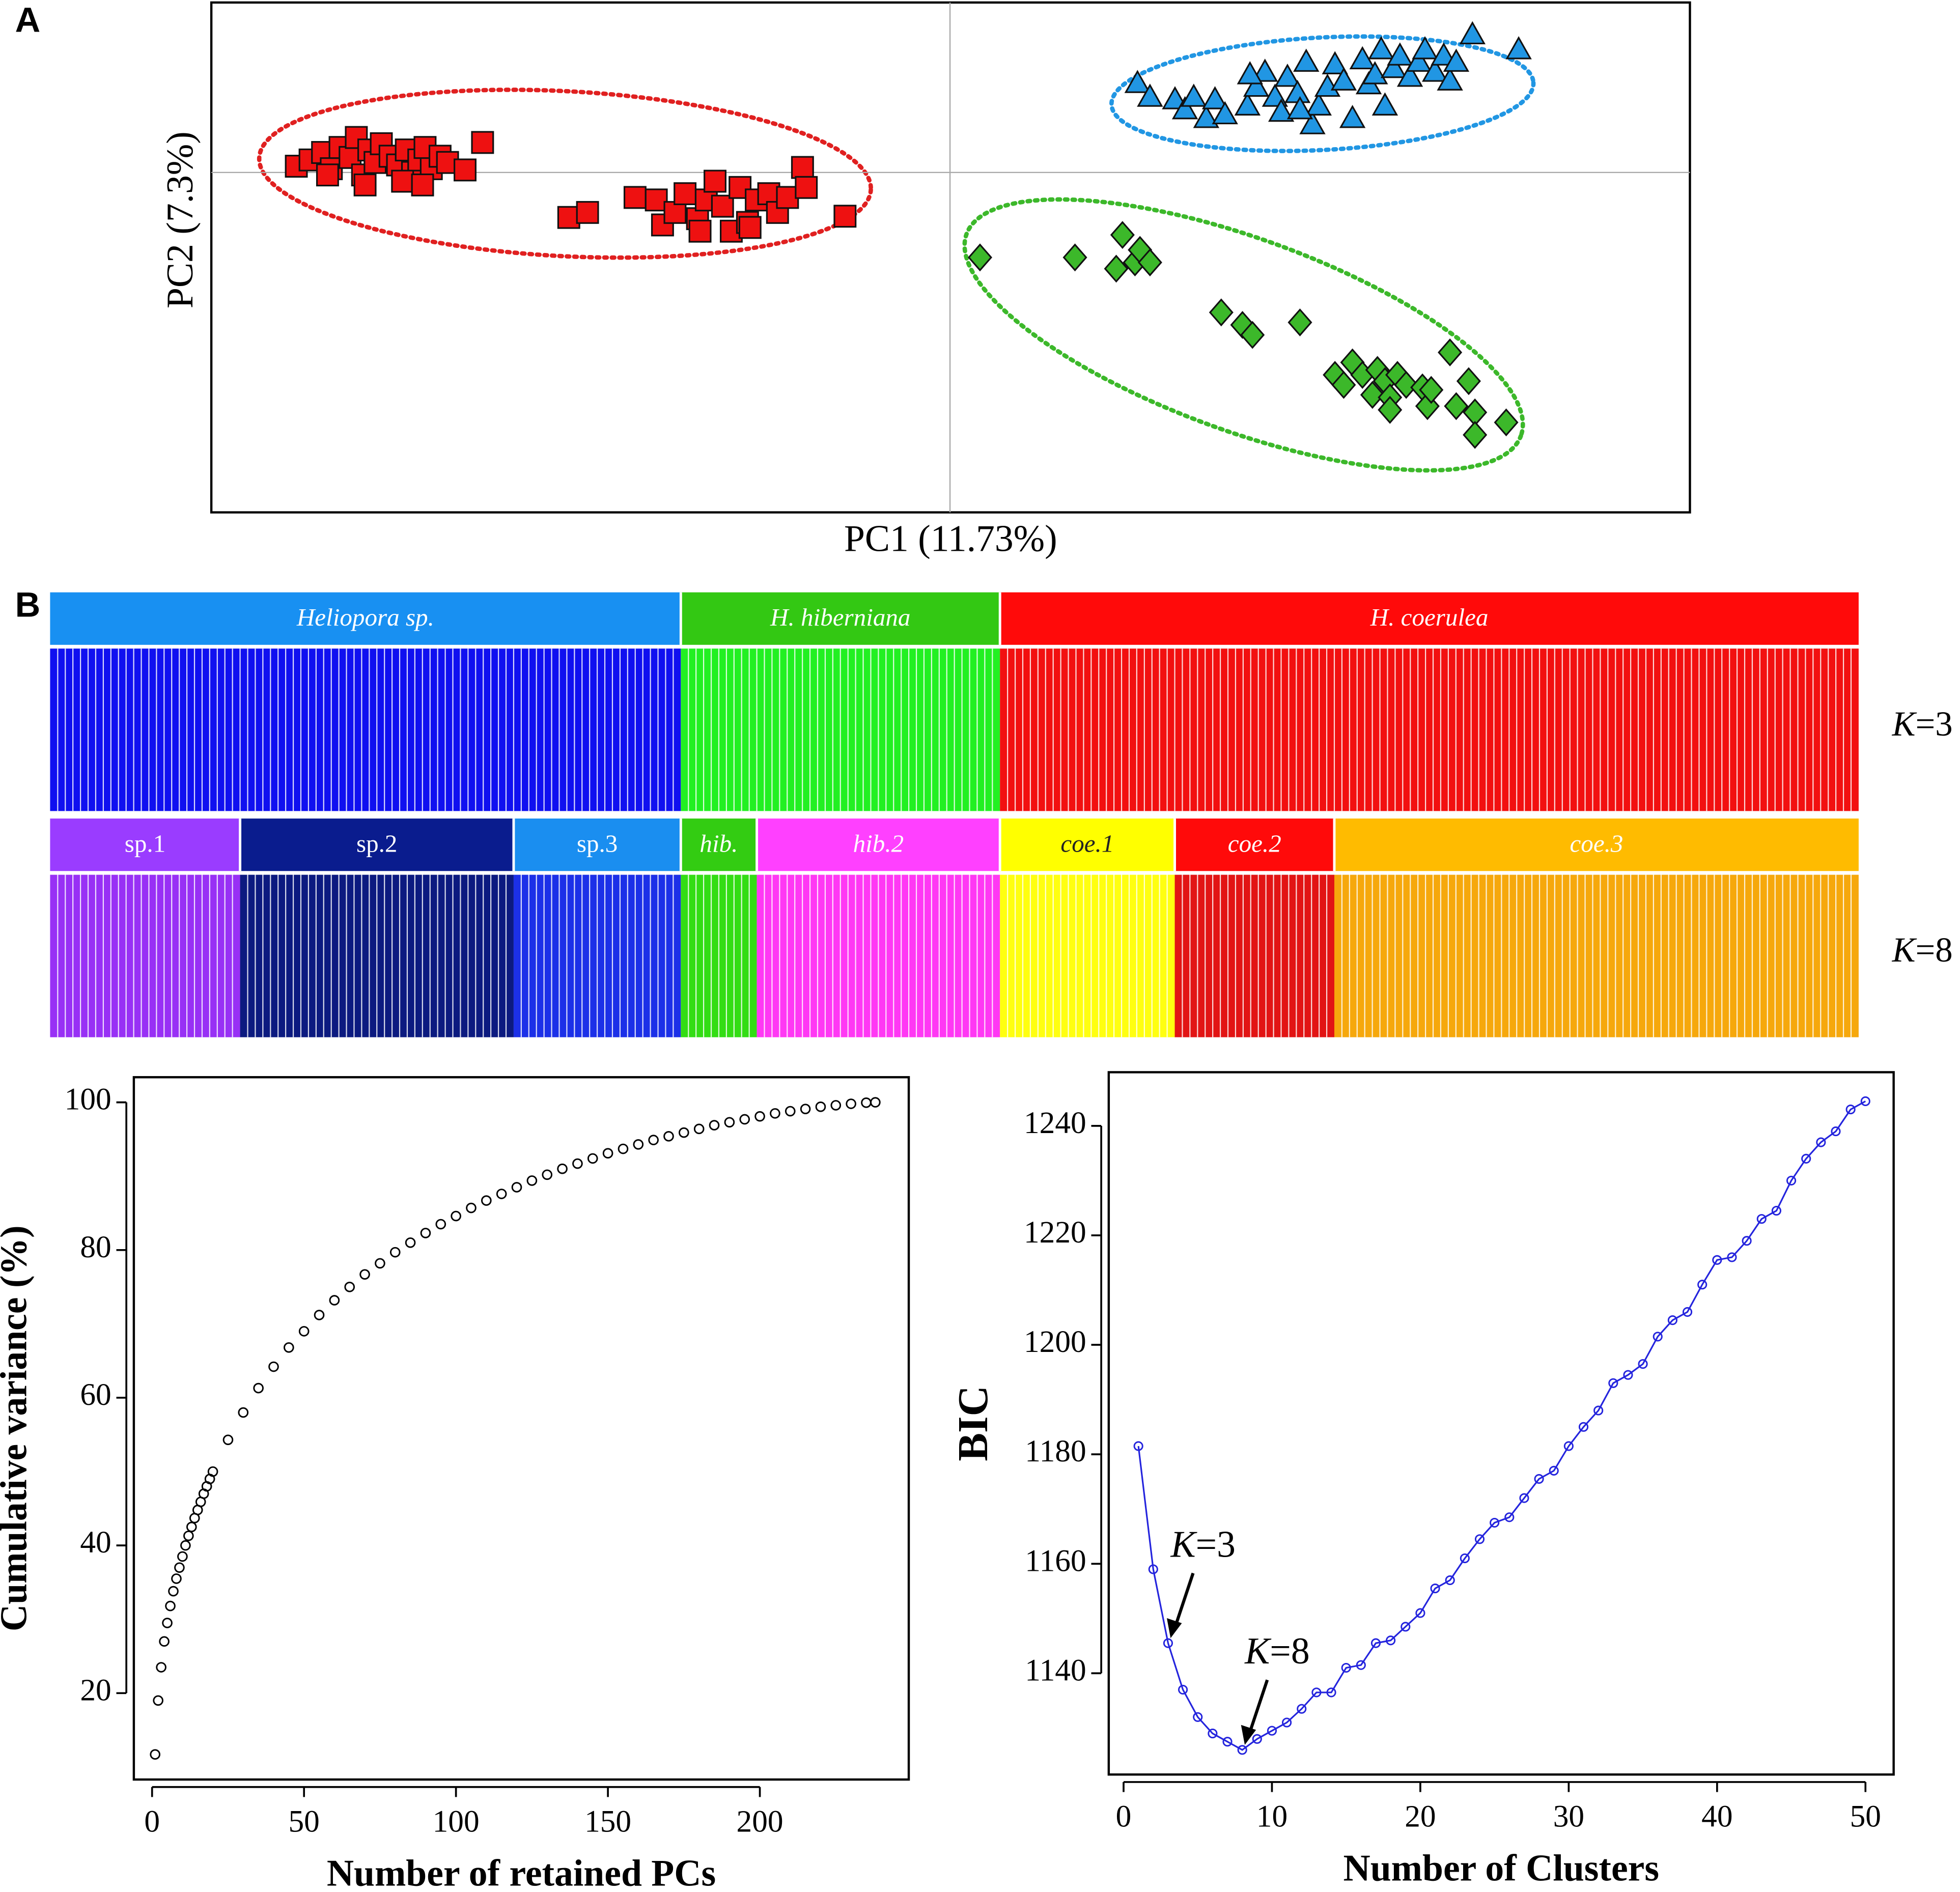 This screenshot has height=1892, width=1960. I want to click on annotation-arrow, so click(1258, 1706).